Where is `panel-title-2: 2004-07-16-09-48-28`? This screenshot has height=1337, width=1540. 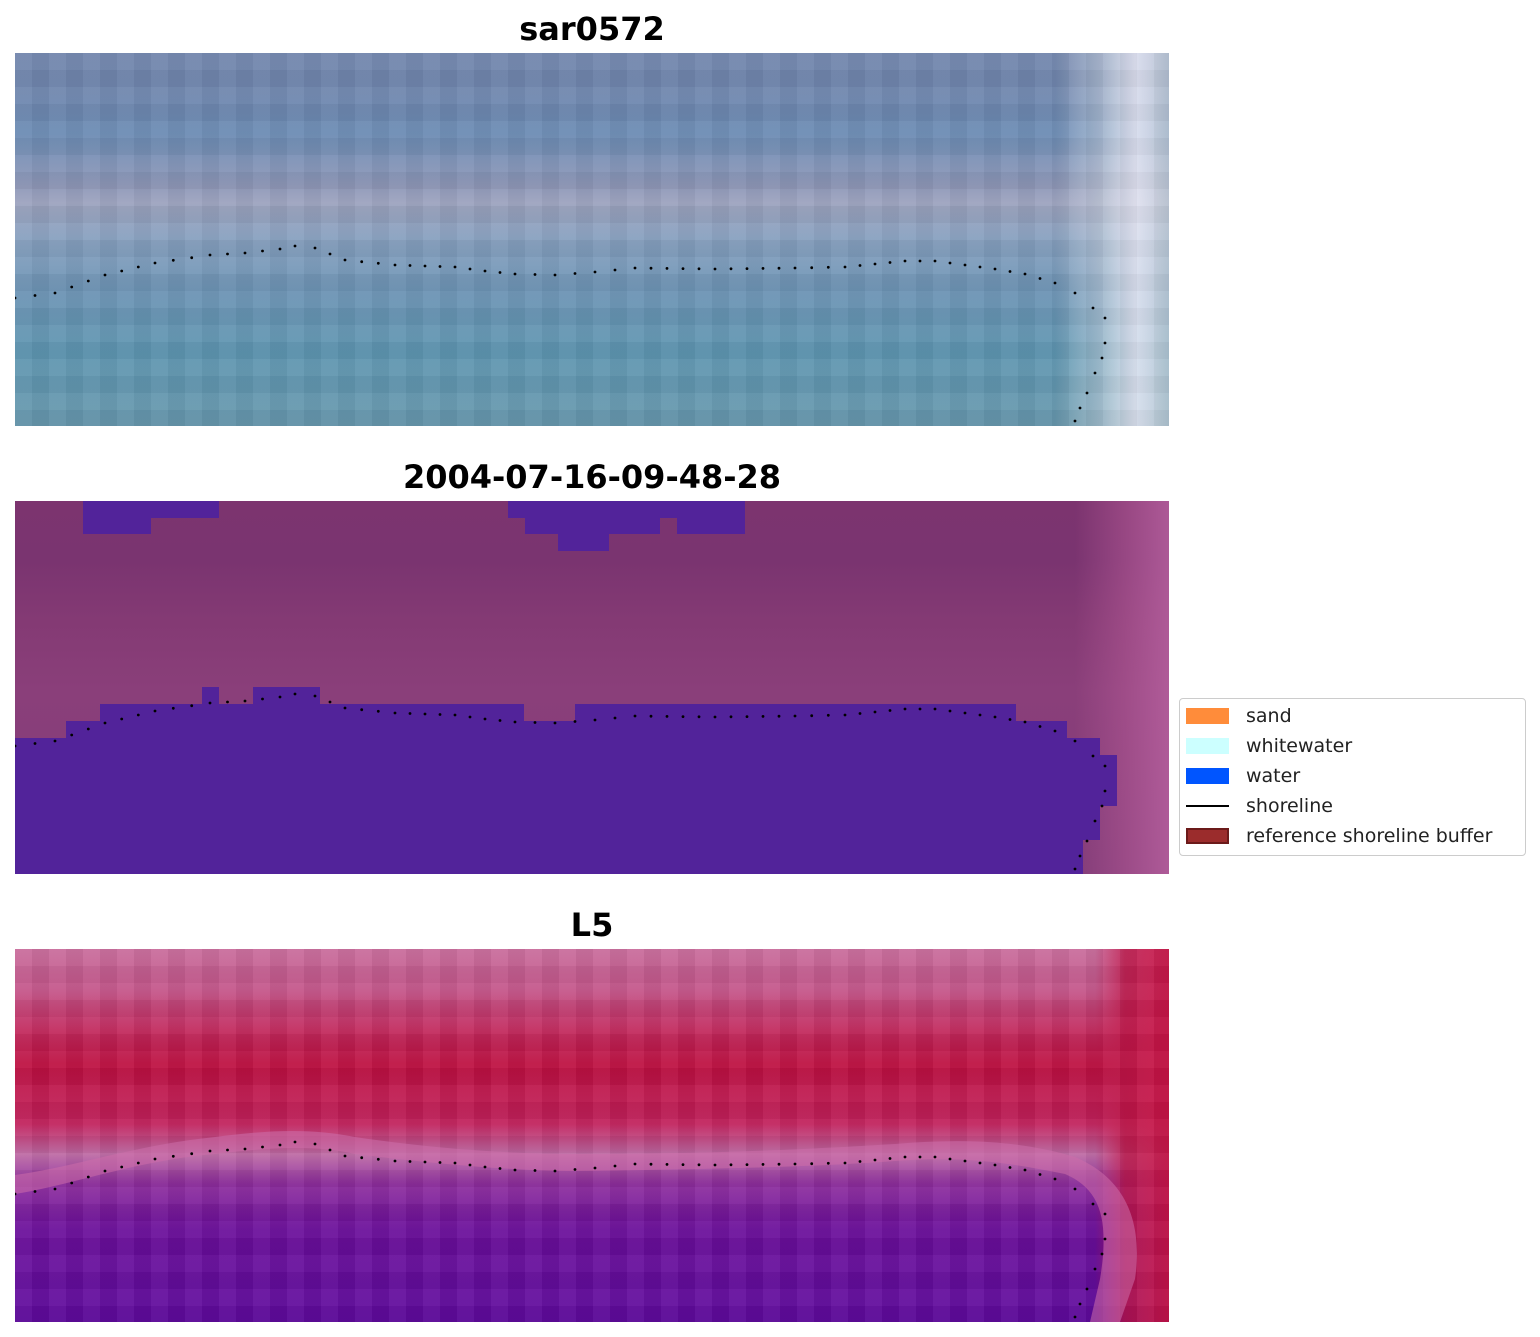 panel-title-2: 2004-07-16-09-48-28 is located at coordinates (592, 477).